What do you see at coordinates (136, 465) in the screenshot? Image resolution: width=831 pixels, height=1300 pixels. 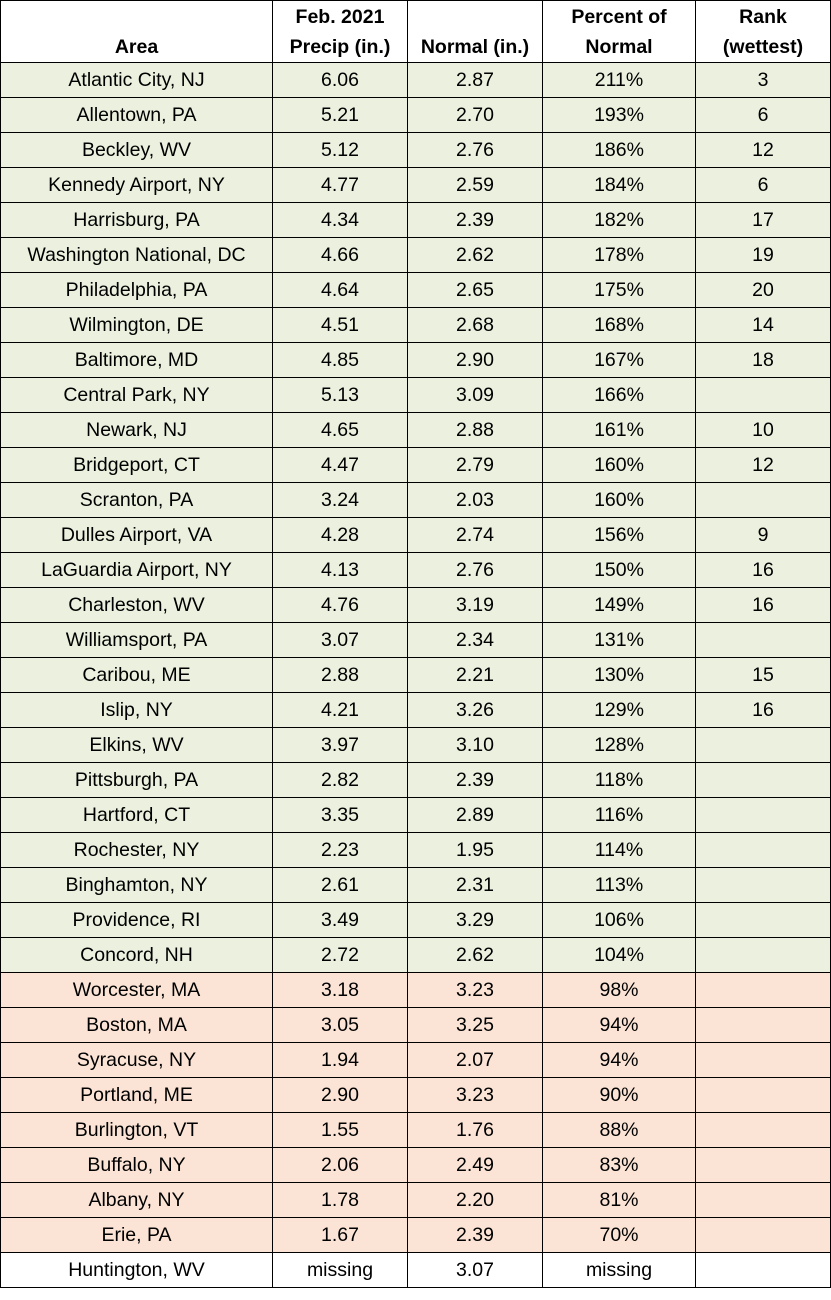 I see `table-cell: Bridgeport, CT` at bounding box center [136, 465].